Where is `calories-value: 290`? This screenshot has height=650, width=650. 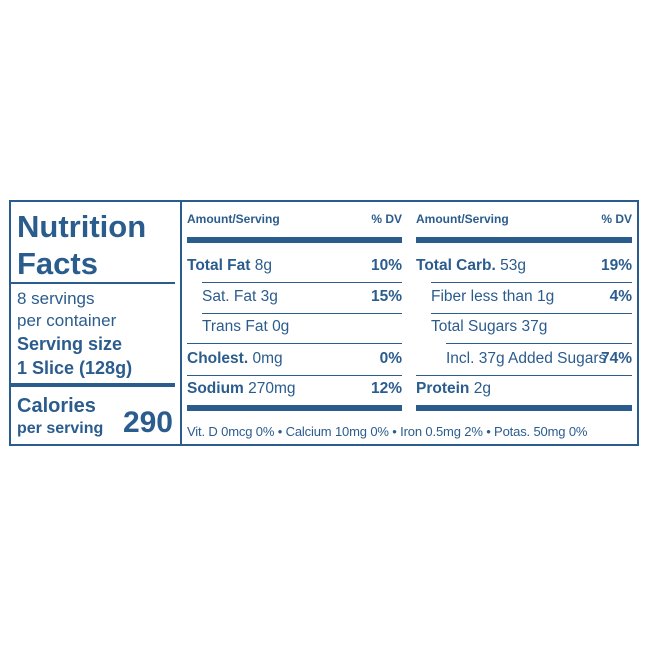
calories-value: 290 is located at coordinates (147, 422).